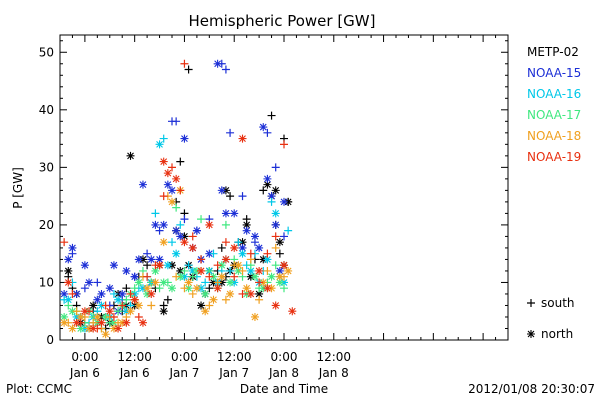  Describe the element at coordinates (283, 373) in the screenshot. I see `x-tick-date-label: Jan 8` at that location.